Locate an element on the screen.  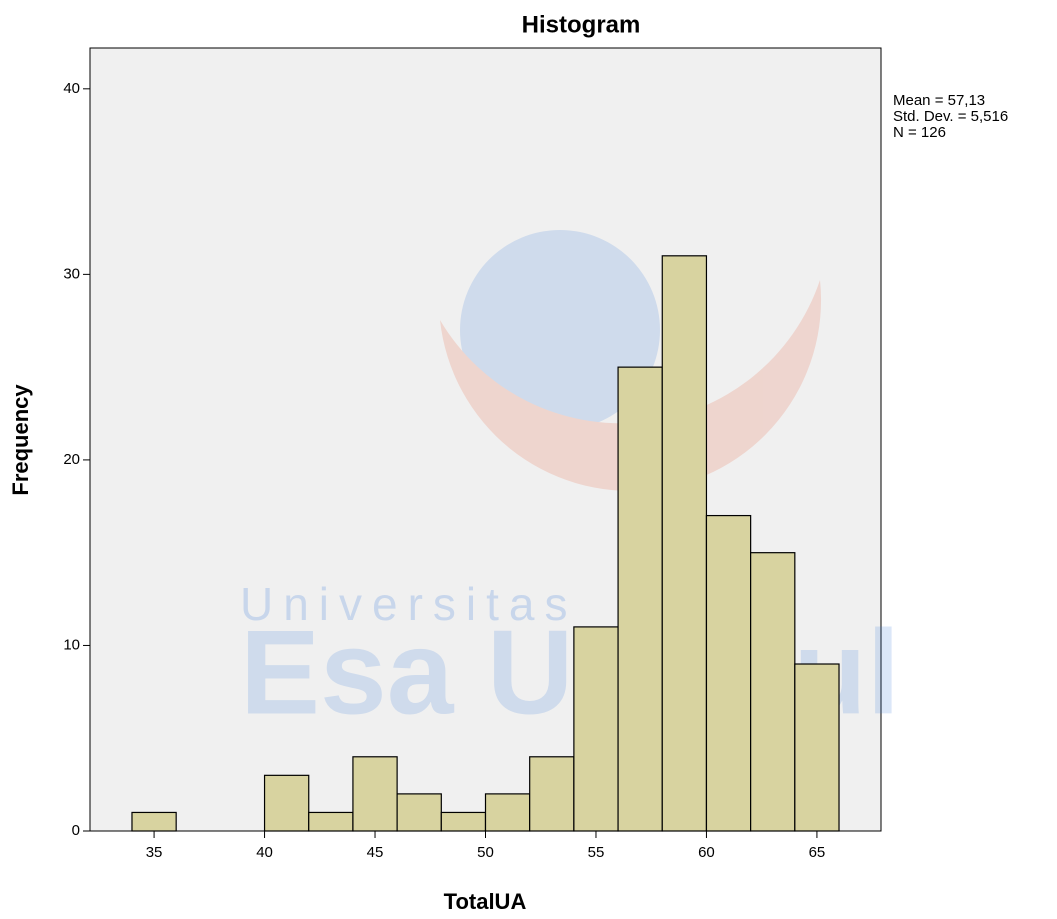
x-axis-label: TotalUA is located at coordinates (485, 901).